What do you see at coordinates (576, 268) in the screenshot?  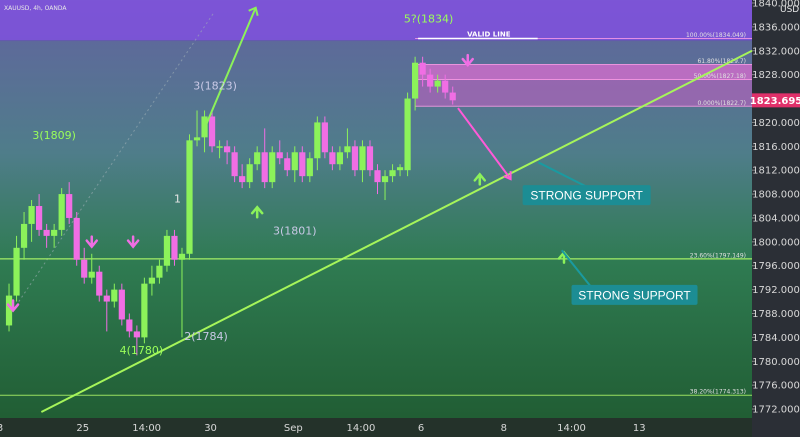 I see `support-connector` at bounding box center [576, 268].